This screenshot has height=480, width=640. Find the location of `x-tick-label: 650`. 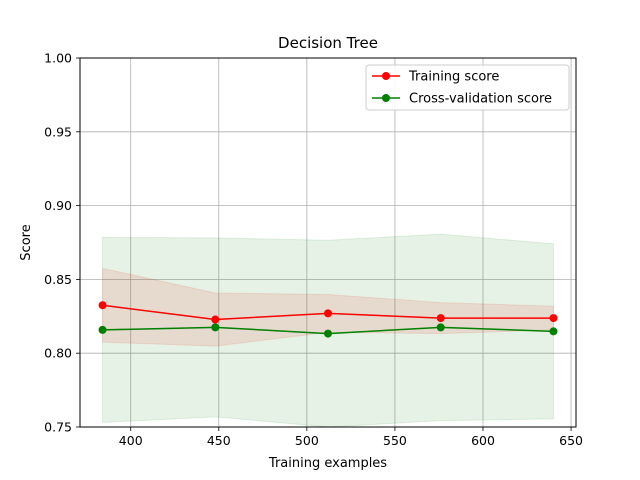

x-tick-label: 650 is located at coordinates (571, 440).